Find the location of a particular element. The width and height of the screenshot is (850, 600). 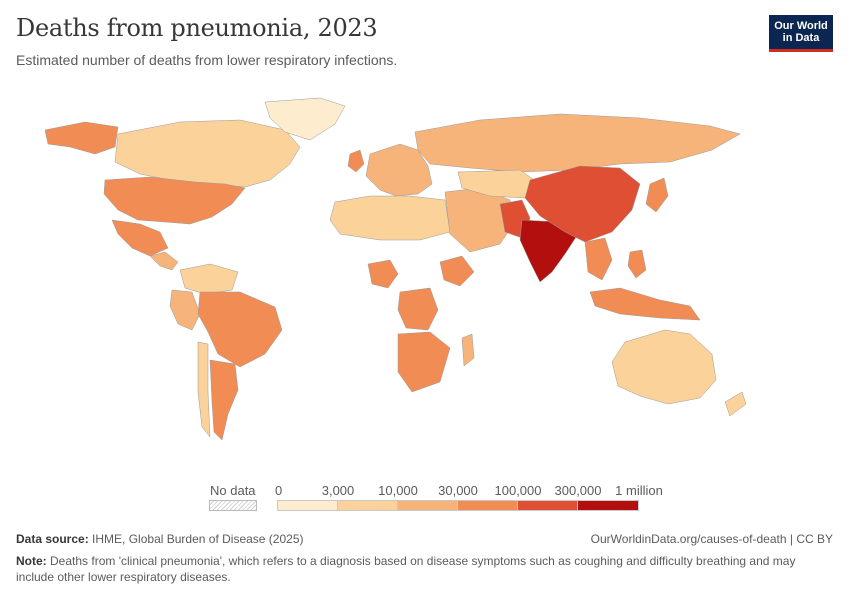

logo-text-line2: in Data is located at coordinates (801, 38).